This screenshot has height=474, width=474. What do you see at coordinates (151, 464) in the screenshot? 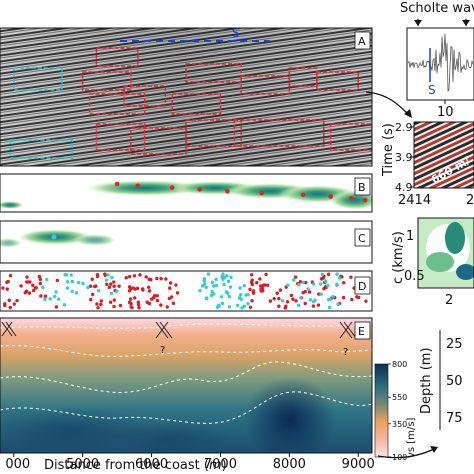
I see `x-tick-label: 6000` at bounding box center [151, 464].